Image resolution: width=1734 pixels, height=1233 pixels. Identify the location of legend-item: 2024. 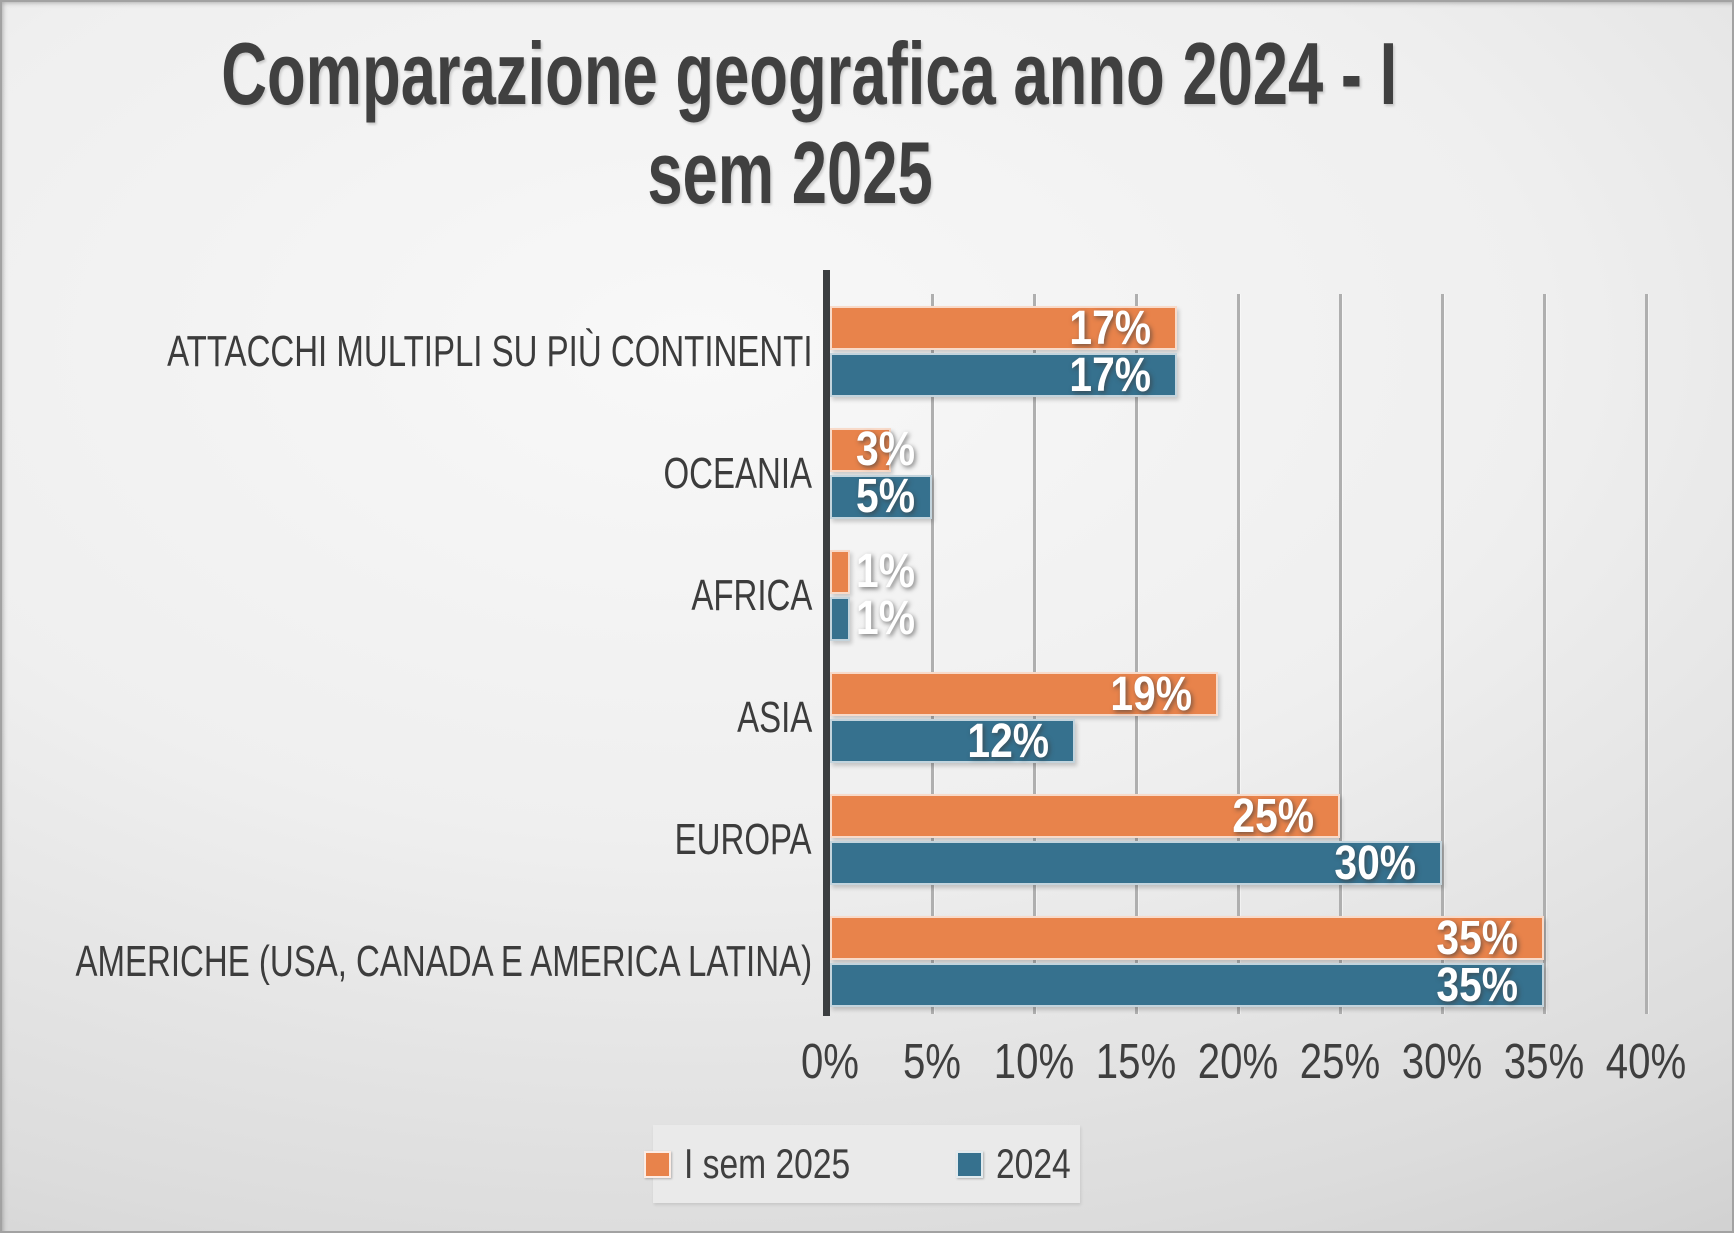
(1022, 1164).